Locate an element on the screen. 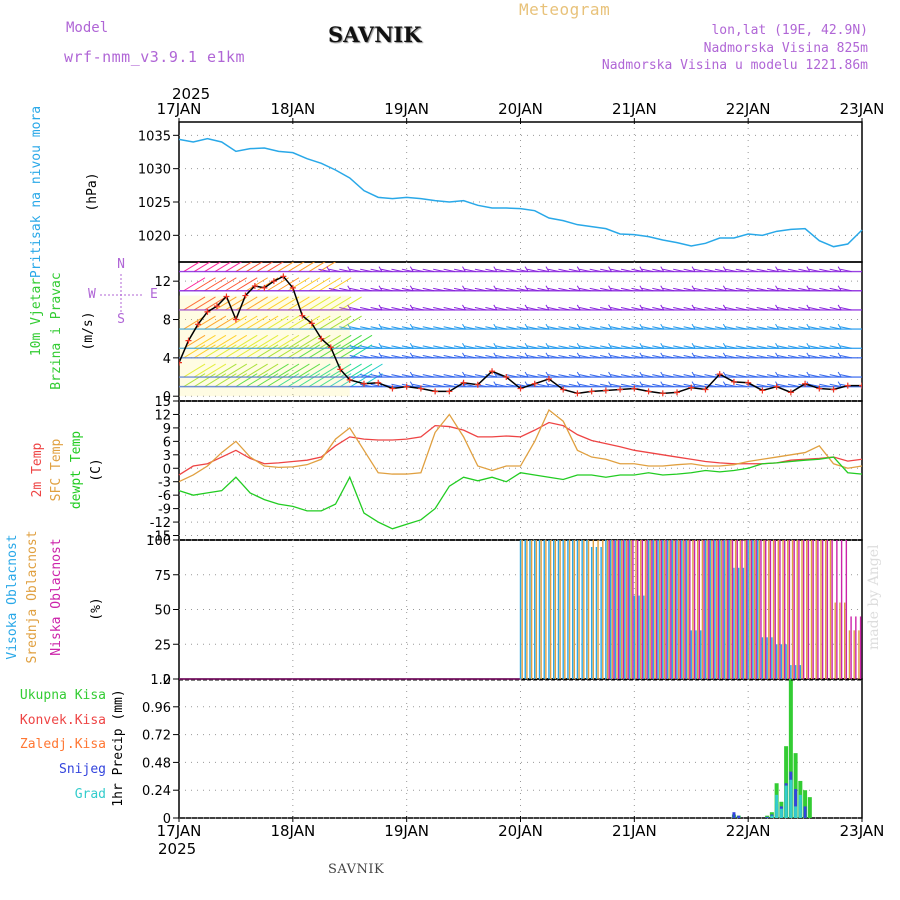 Image resolution: width=900 pixels, height=900 pixels. top-date-label: 22JAN is located at coordinates (748, 109).